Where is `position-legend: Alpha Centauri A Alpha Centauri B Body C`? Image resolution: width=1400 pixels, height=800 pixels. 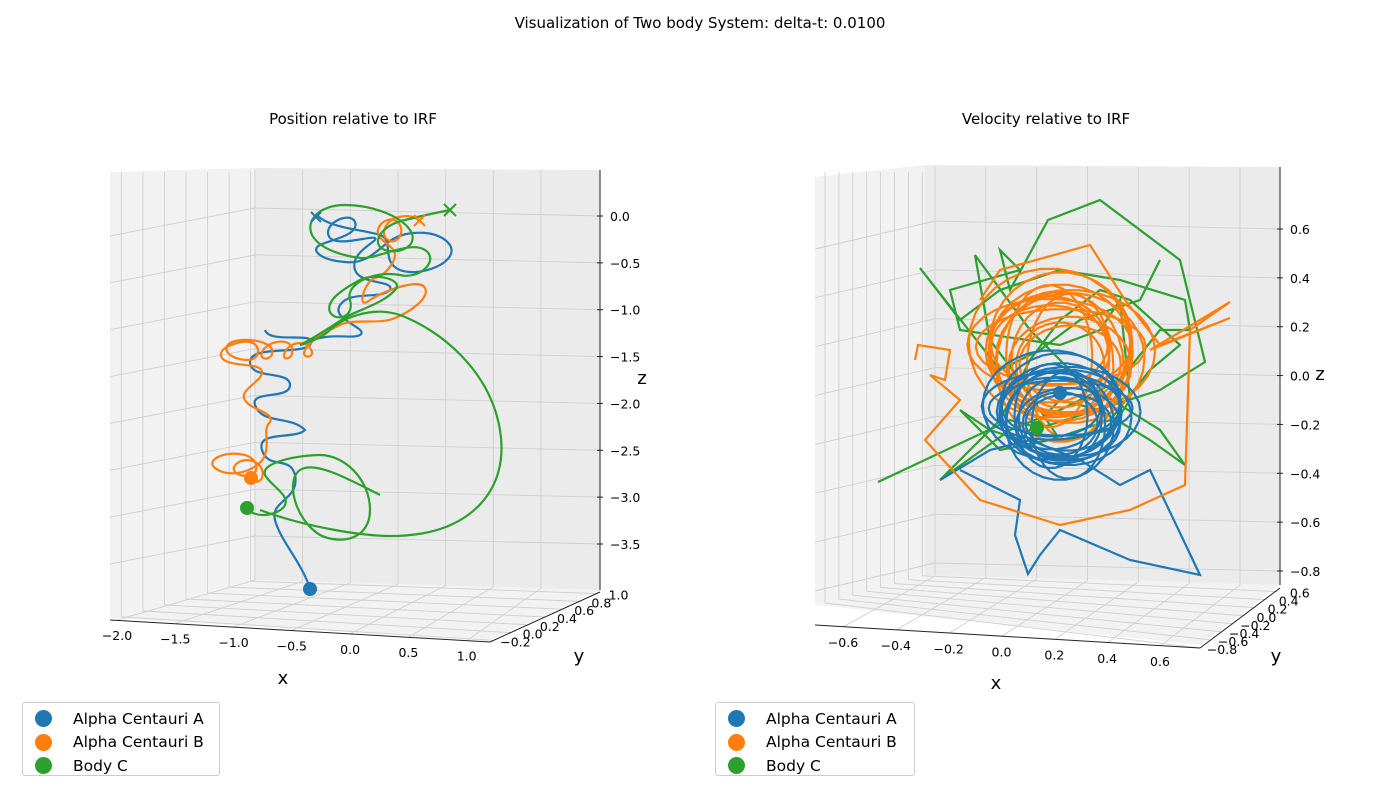 position-legend: Alpha Centauri A Alpha Centauri B Body C is located at coordinates (121, 739).